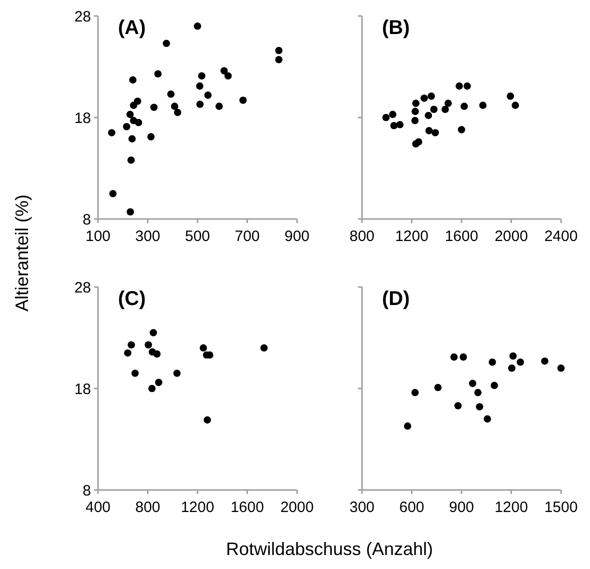  What do you see at coordinates (22, 253) in the screenshot?
I see `y-axis-title: Altieranteil (%)` at bounding box center [22, 253].